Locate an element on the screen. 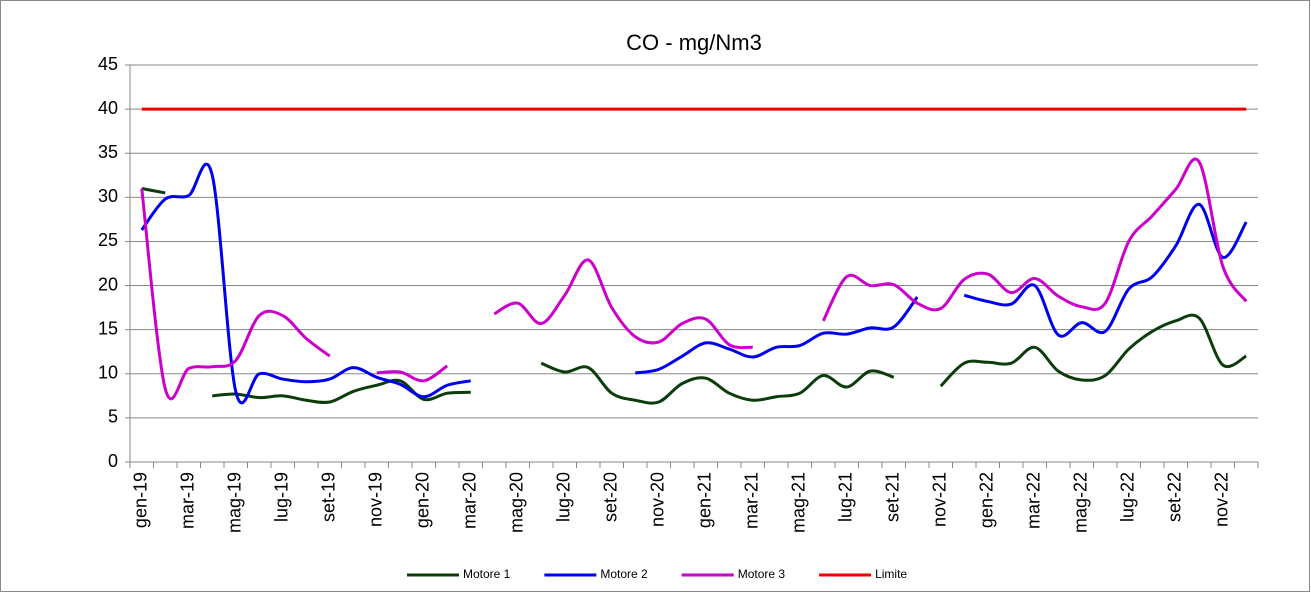  x-tick-label: lug-22 is located at coordinates (1128, 497).